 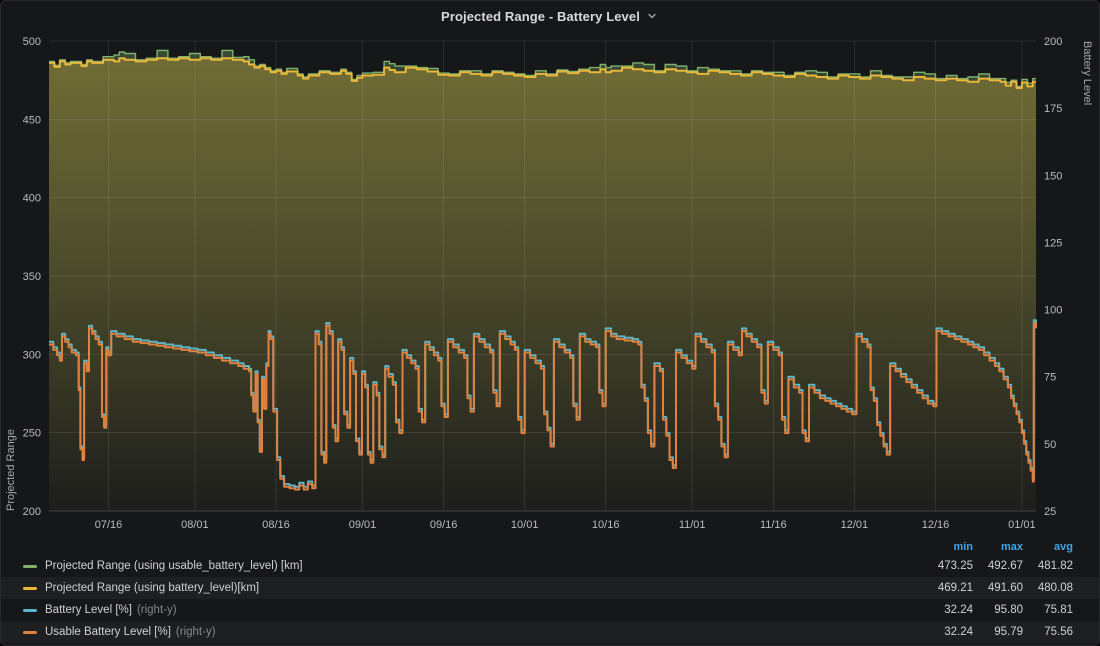 What do you see at coordinates (1005, 566) in the screenshot?
I see `legend-stat-max: 492.67` at bounding box center [1005, 566].